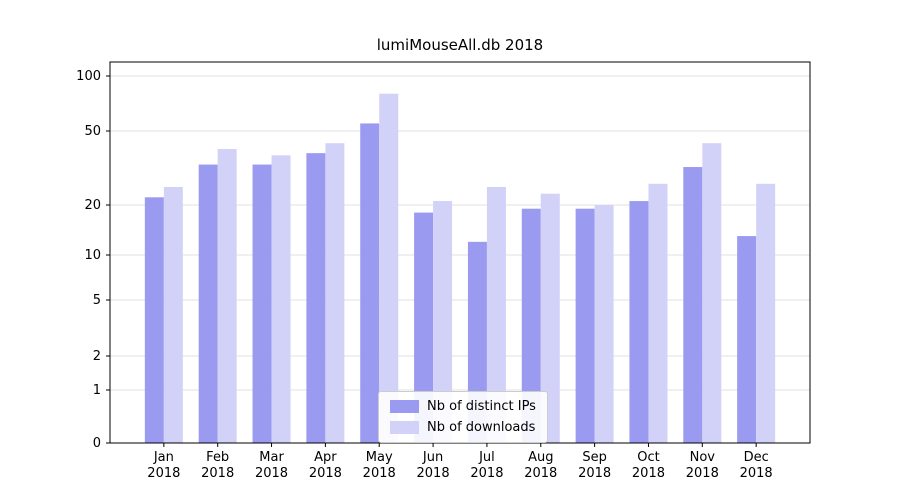  What do you see at coordinates (463, 417) in the screenshot?
I see `legend: Nb of distinct IPs Nb of downloads` at bounding box center [463, 417].